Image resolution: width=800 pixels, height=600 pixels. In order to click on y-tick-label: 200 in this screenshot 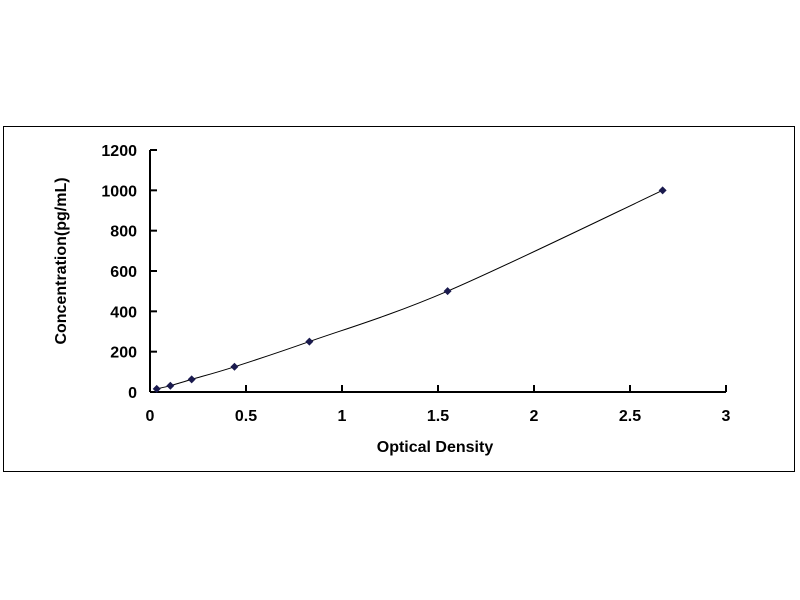, I will do `click(123, 353)`.